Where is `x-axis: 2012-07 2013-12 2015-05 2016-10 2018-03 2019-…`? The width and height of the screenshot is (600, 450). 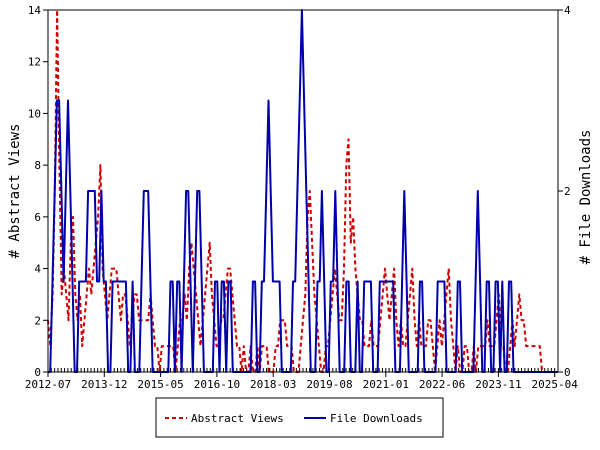
x-axis: 2012-07 2013-12 2015-05 2016-10 2018-03 2019-… is located at coordinates (301, 379).